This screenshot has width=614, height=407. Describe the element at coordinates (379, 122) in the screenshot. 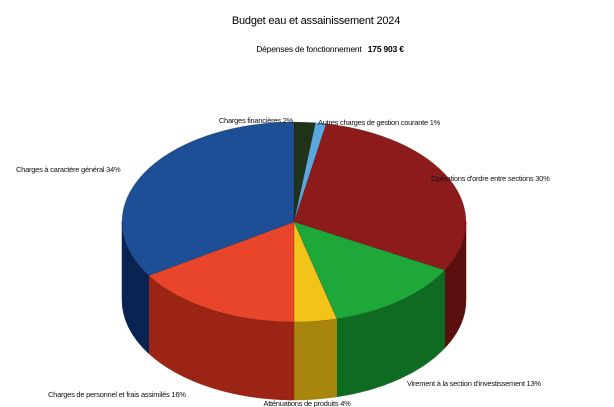

I see `slice-label-autres-charges-de-gestion-courante: Autres charges de gestion courante 1%` at that location.